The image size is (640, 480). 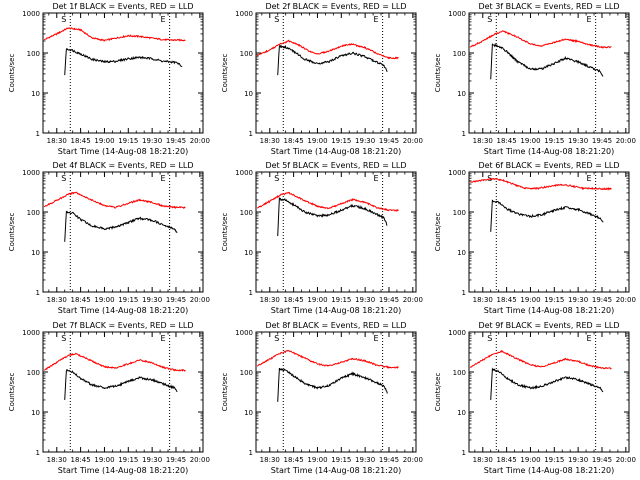 What do you see at coordinates (122, 325) in the screenshot?
I see `chart-title: Det 7f BLACK = Events, RED = LLD` at bounding box center [122, 325].